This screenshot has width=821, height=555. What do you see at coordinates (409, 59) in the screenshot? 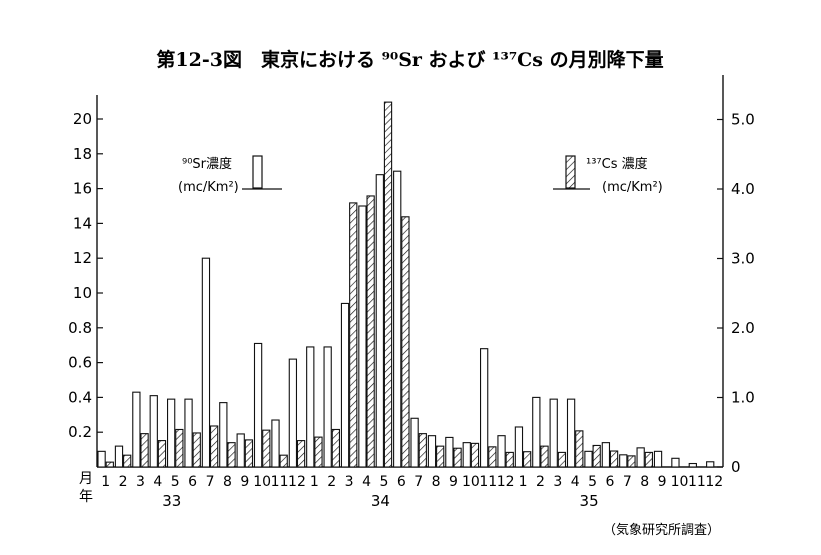
I see `chart-title: 第12-3図 東京における ⁹⁰Sr および ¹³⁷Cs の月別降下量` at bounding box center [409, 59].